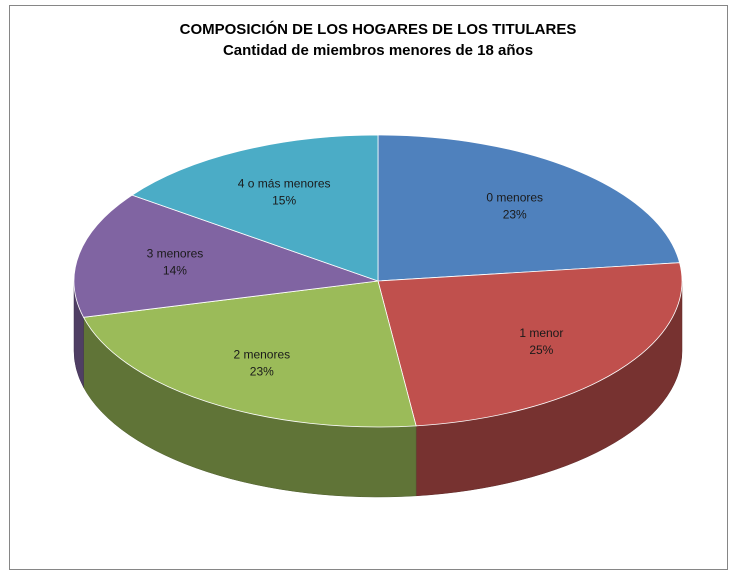 The width and height of the screenshot is (734, 580). What do you see at coordinates (175, 254) in the screenshot?
I see `slice-label: 3 menores` at bounding box center [175, 254].